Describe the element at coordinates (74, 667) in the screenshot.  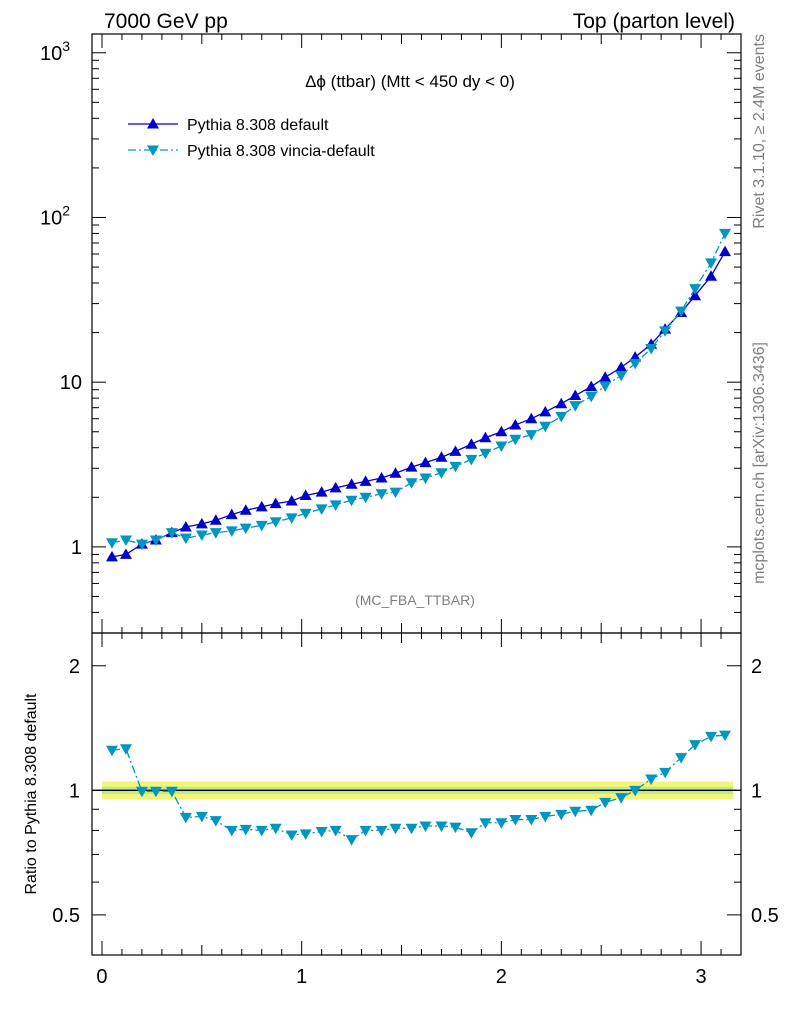
I see `ratio-y-tick-label: 2` at that location.